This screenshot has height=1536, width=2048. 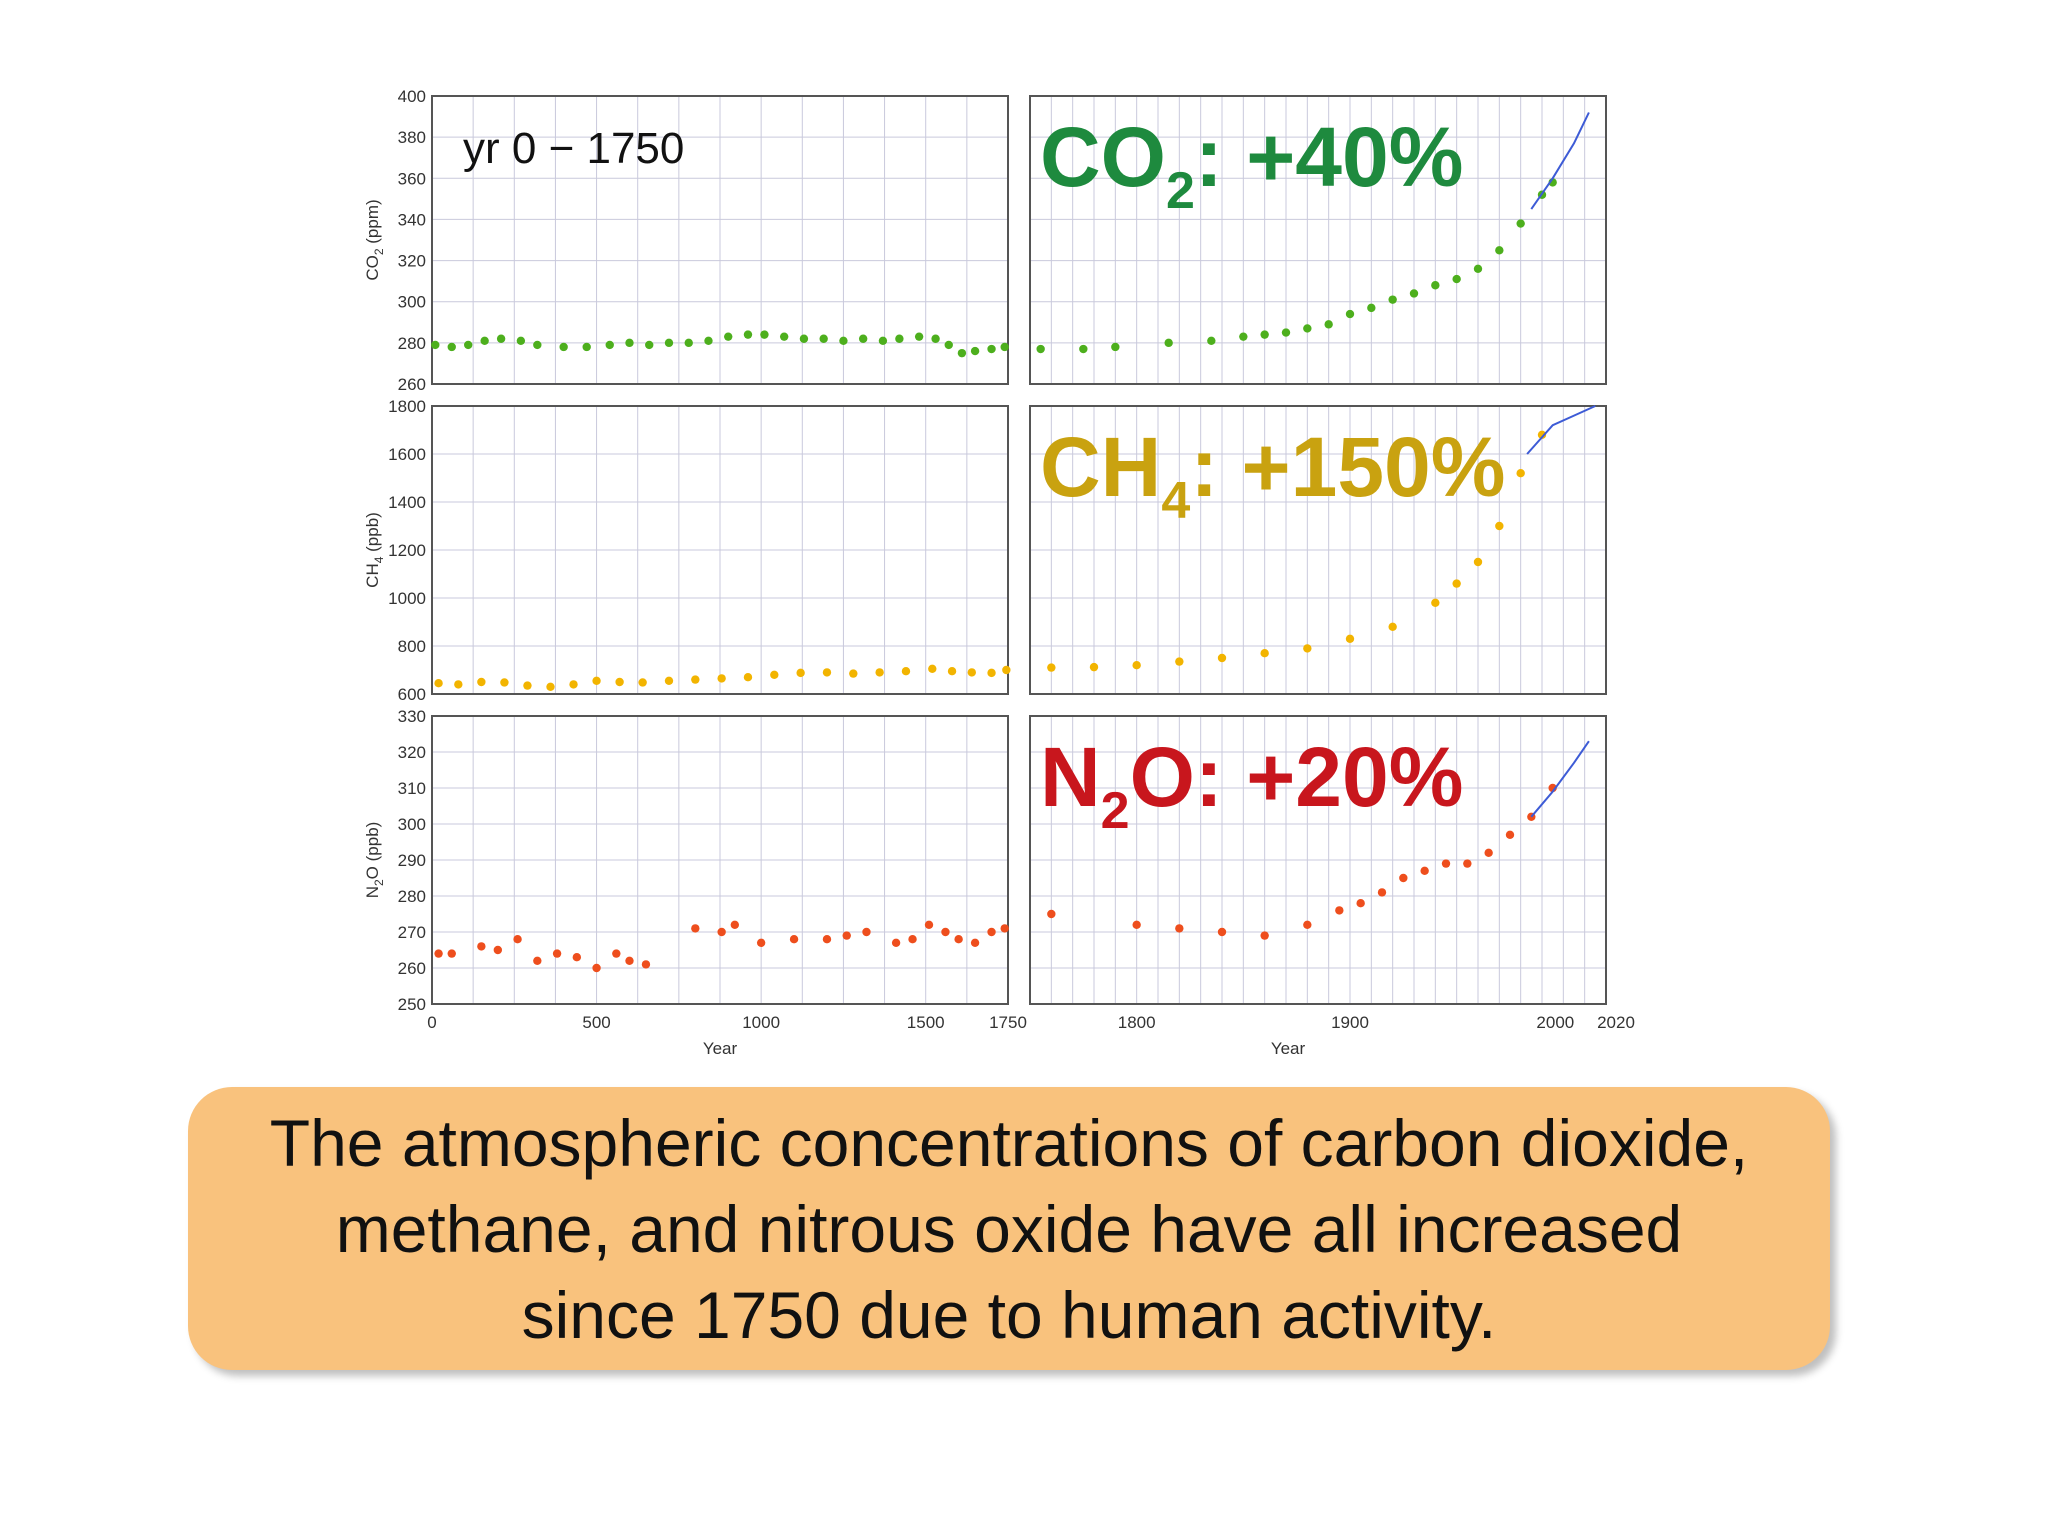 I want to click on x-tick-label: 1750, so click(x=1008, y=1022).